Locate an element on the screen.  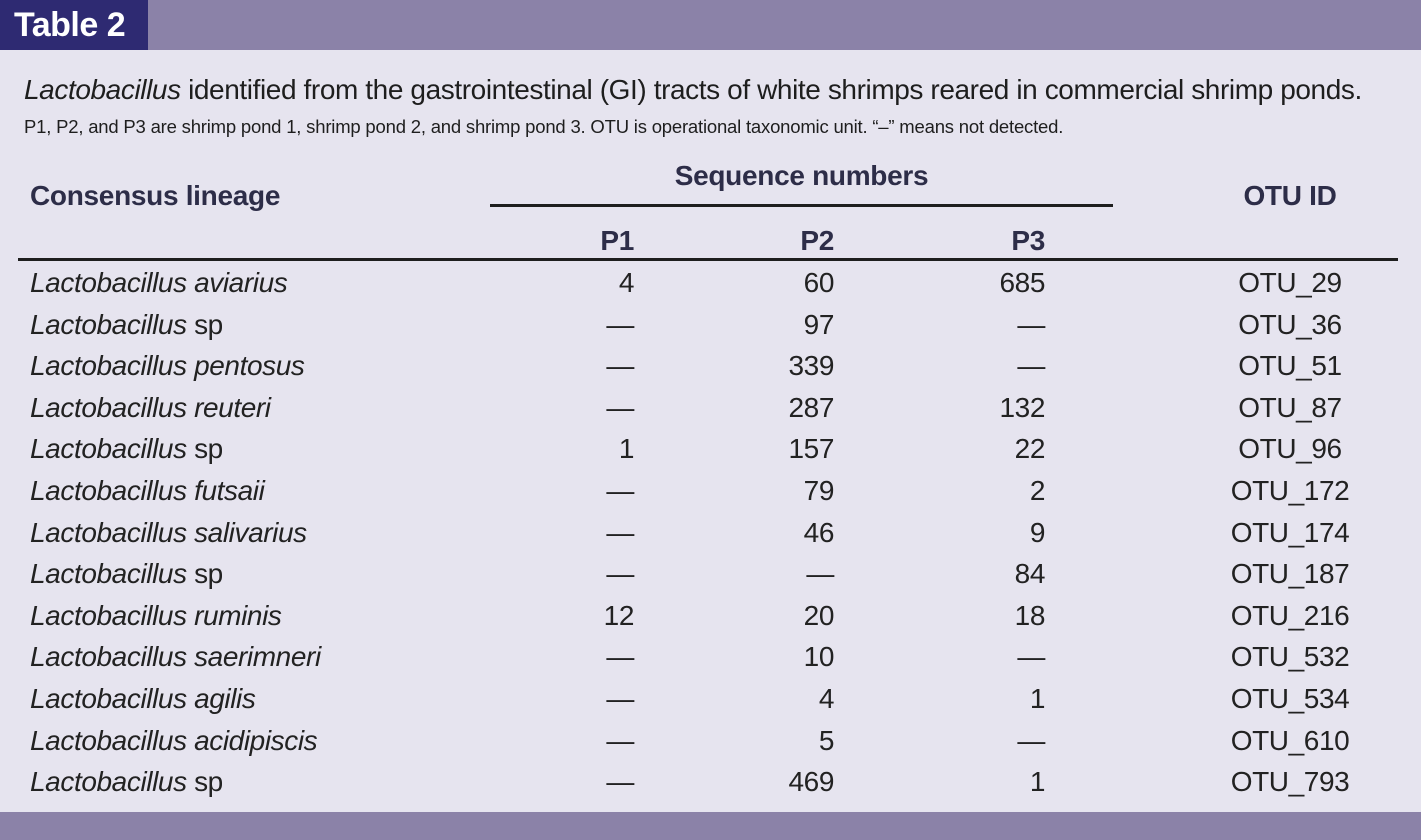
cell-p2: 20 is located at coordinates (819, 615).